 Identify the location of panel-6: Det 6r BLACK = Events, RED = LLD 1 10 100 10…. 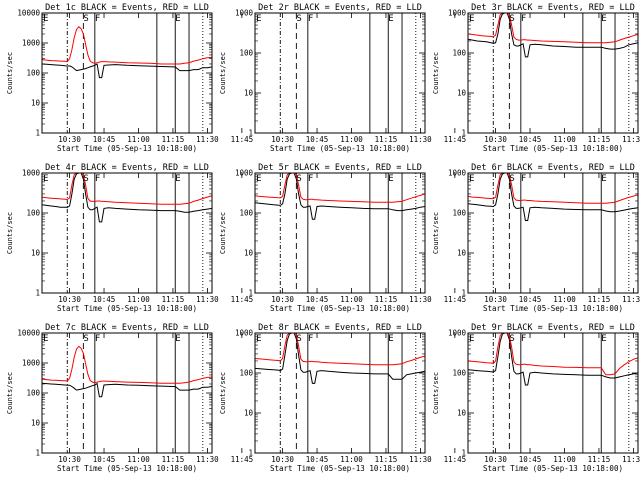
(536, 238).